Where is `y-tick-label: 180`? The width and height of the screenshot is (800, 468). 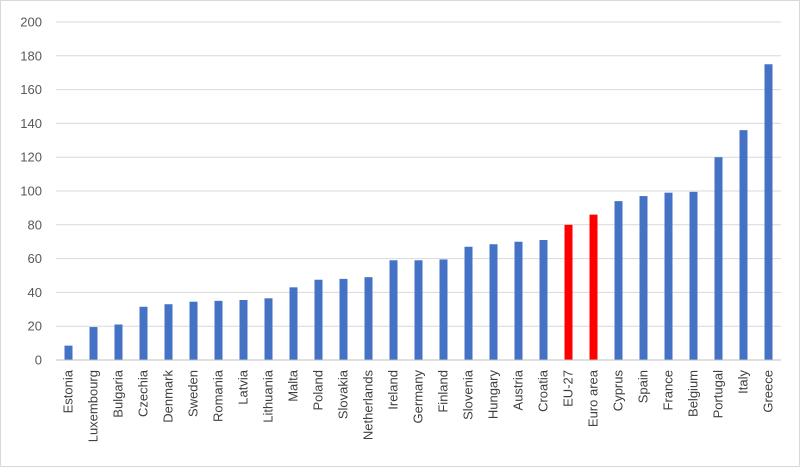 y-tick-label: 180 is located at coordinates (31, 55).